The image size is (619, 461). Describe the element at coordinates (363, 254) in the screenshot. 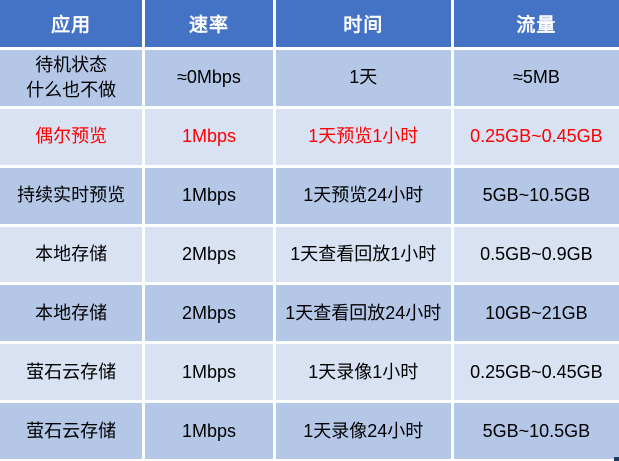

I see `cell-time: 1天查看回放1小时` at that location.